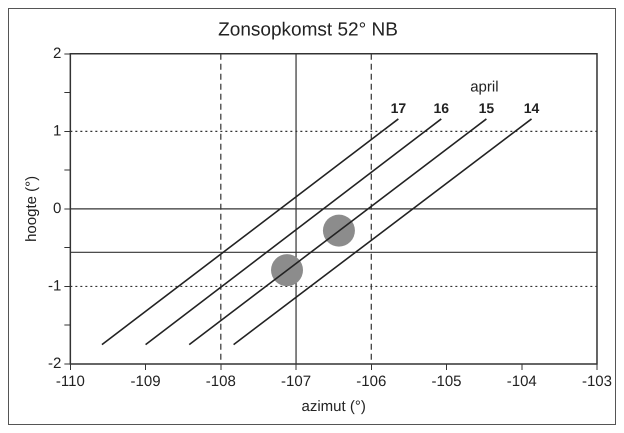 The width and height of the screenshot is (624, 433). What do you see at coordinates (597, 381) in the screenshot?
I see `x-tick-label: -103` at bounding box center [597, 381].